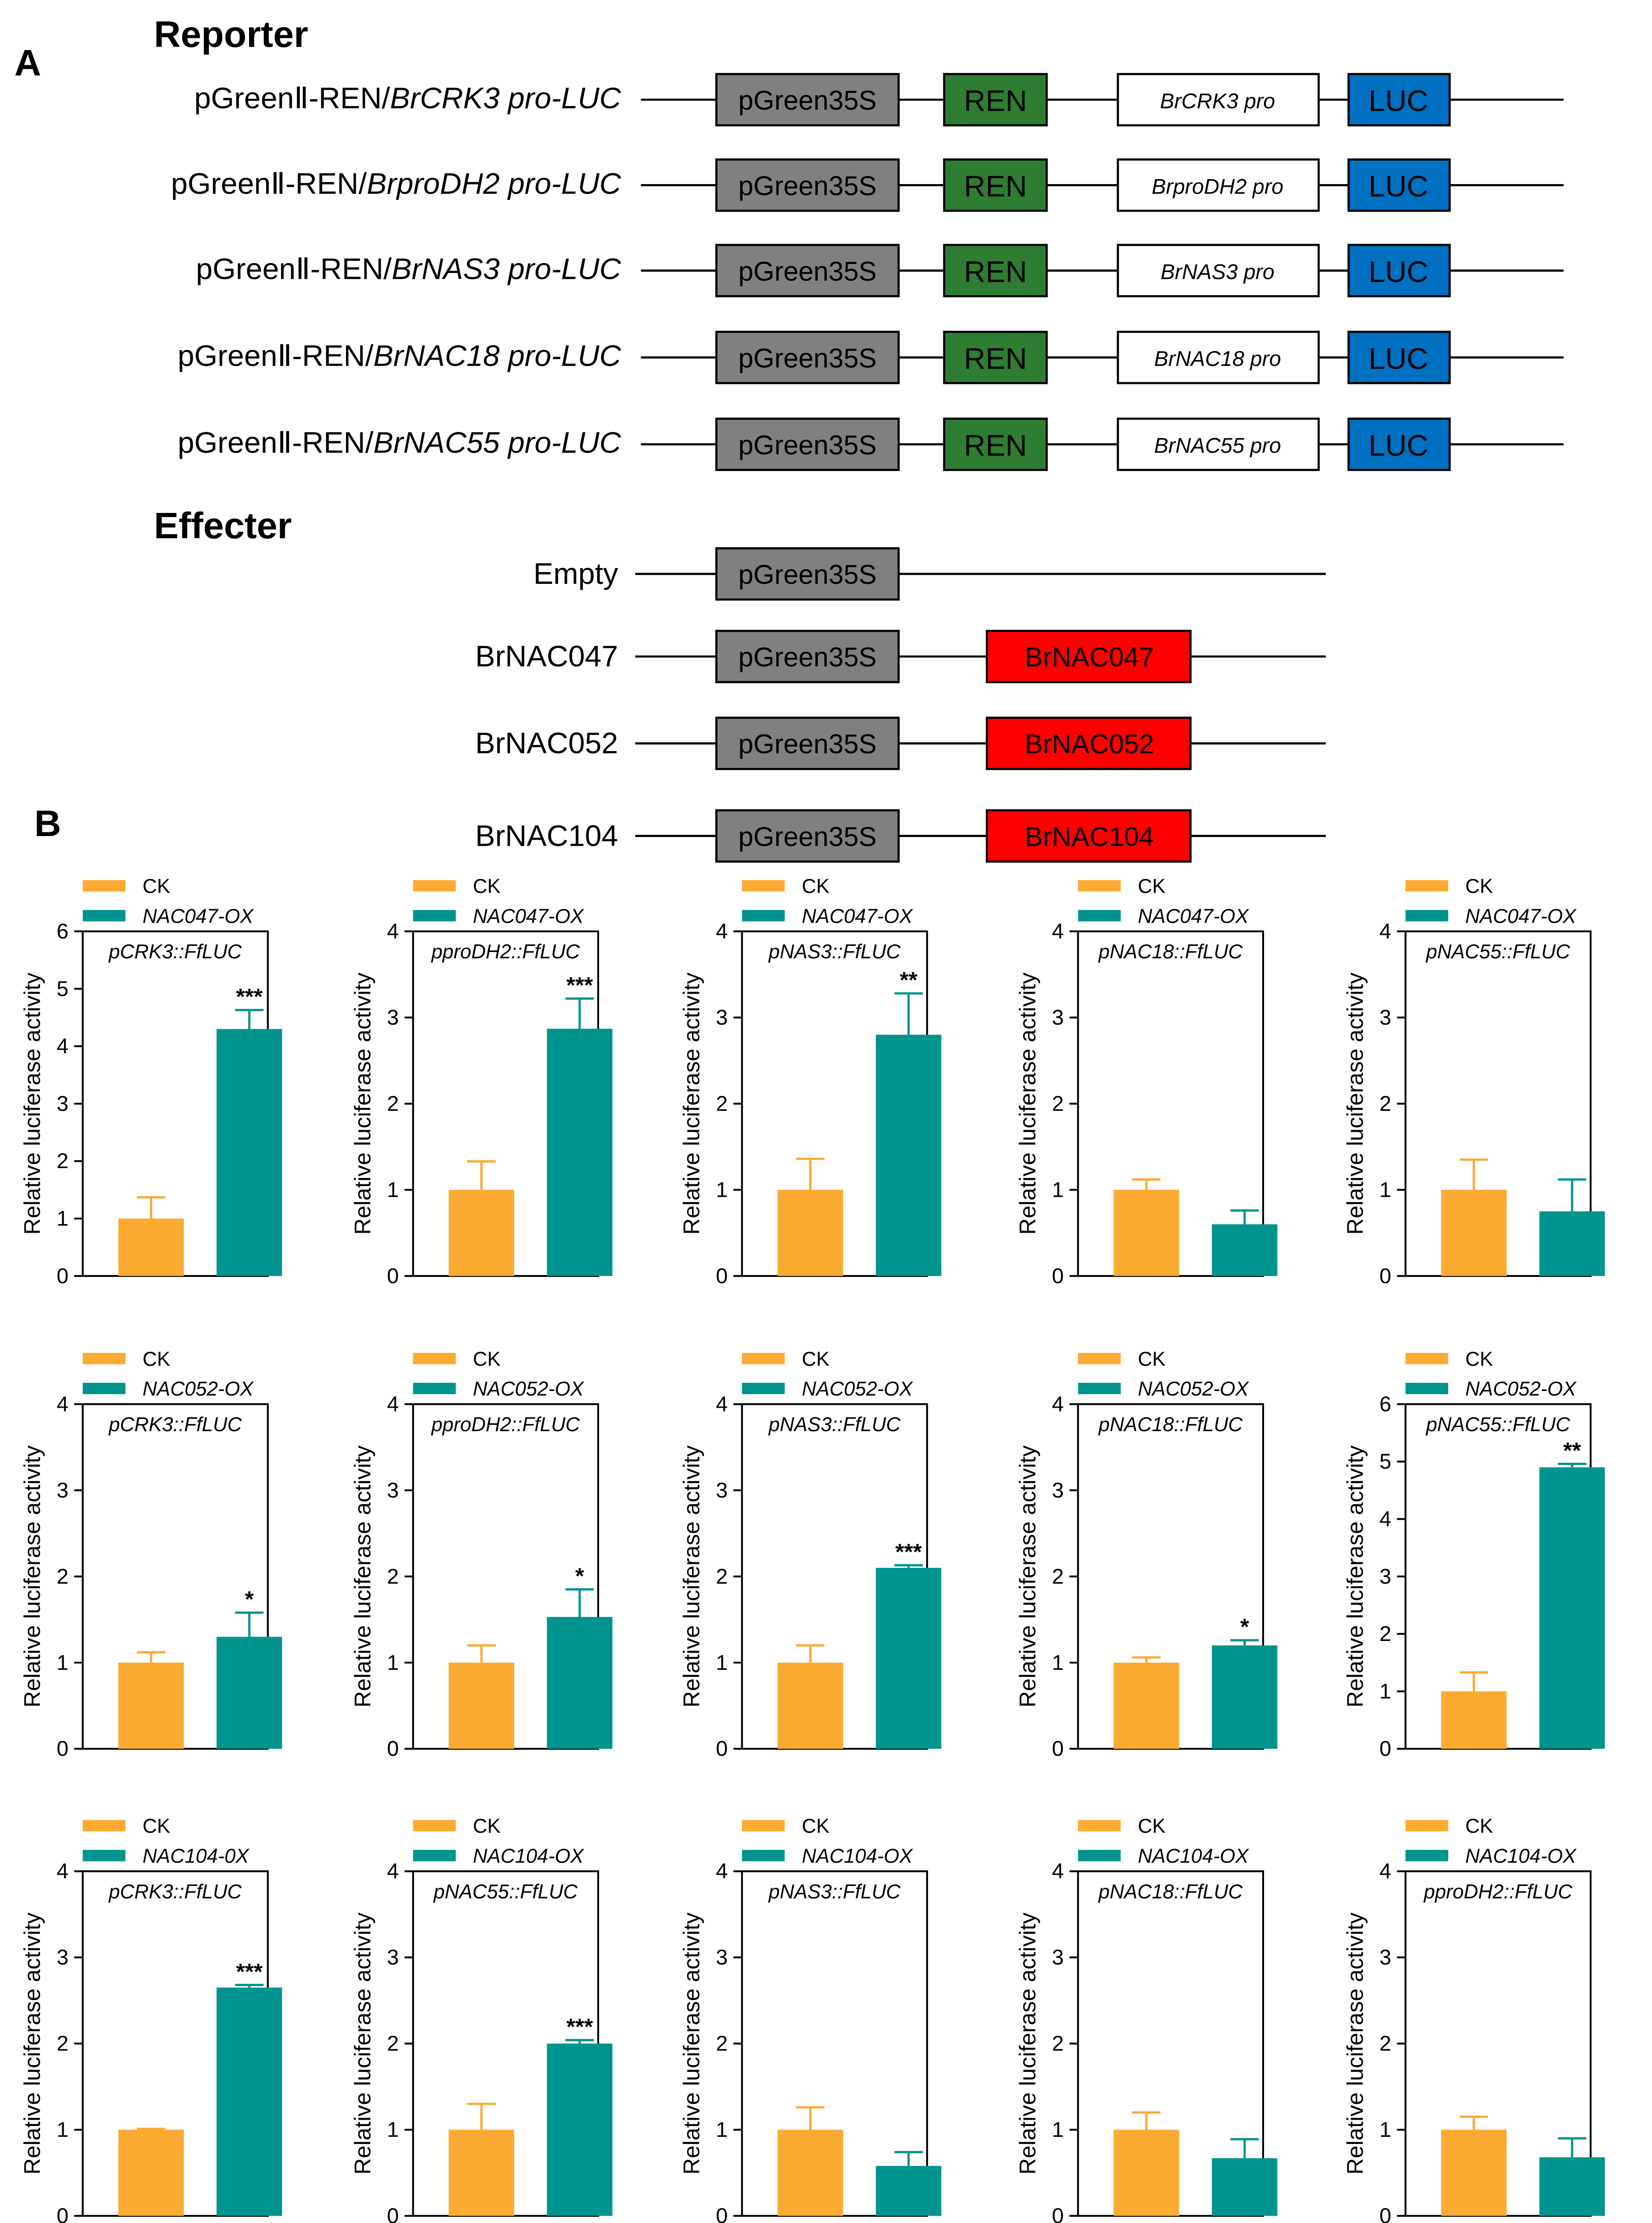  I want to click on legend-label-ox: NAC104-OX, so click(857, 1856).